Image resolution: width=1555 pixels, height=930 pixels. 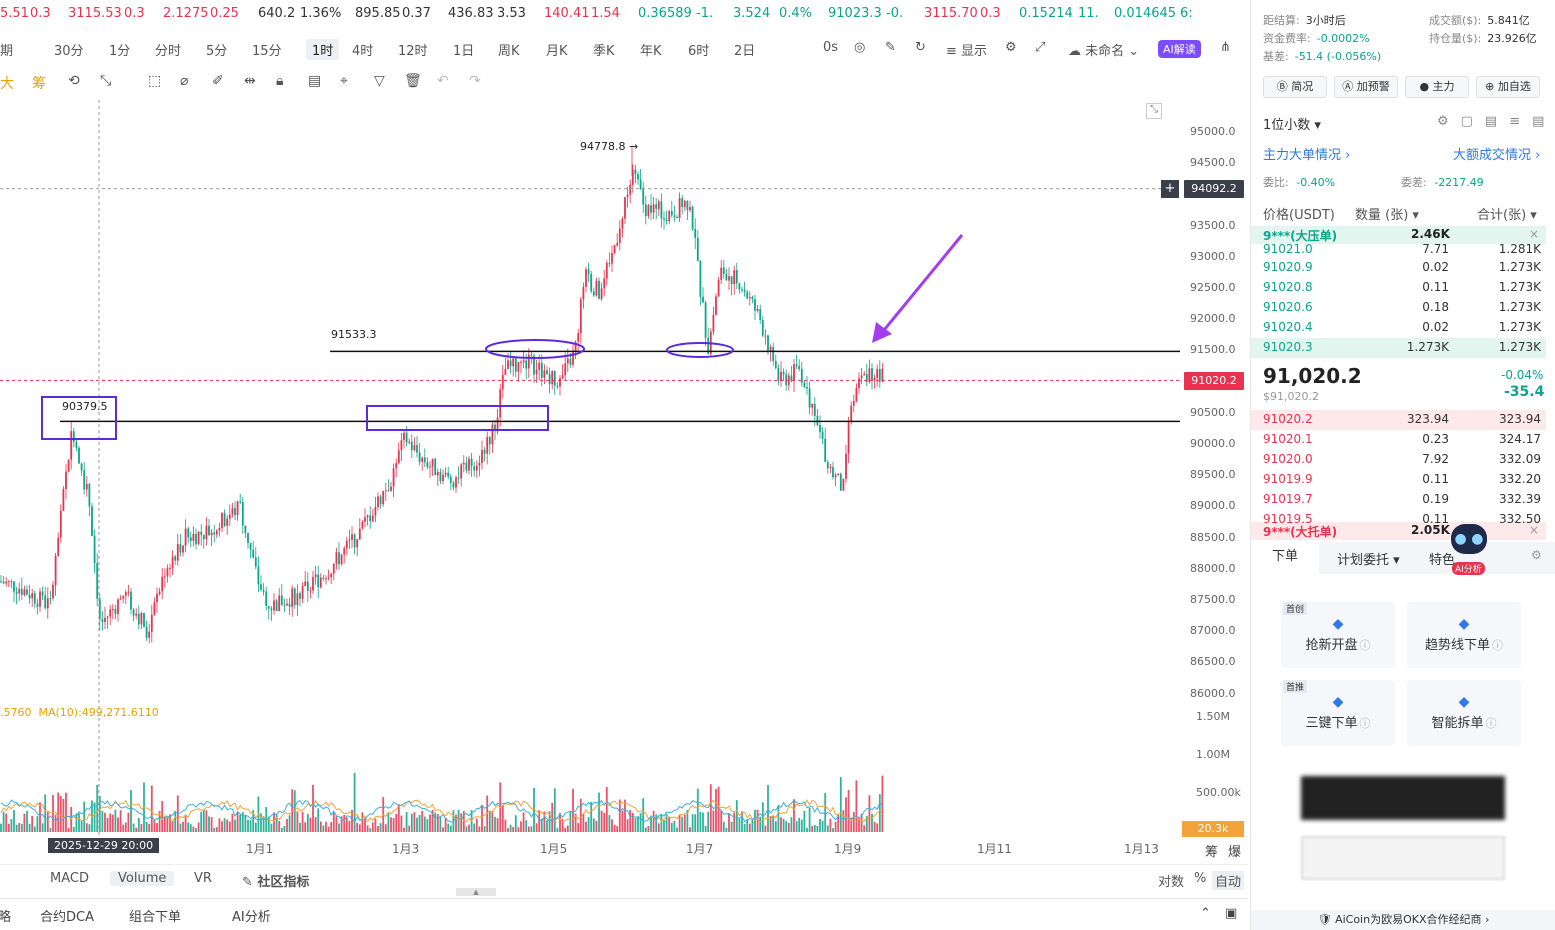 I want to click on ticker-item: 5.51, so click(x=14, y=14).